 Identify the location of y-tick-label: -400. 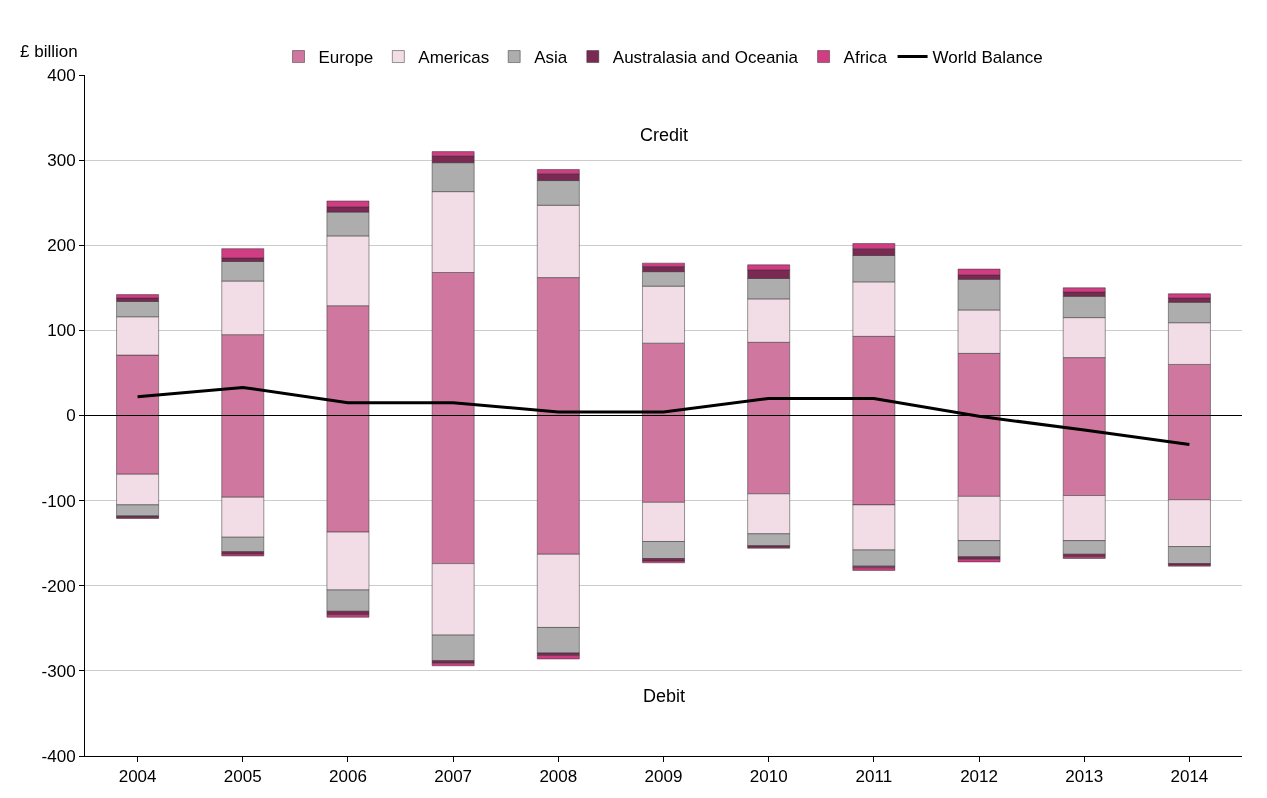
(58, 756).